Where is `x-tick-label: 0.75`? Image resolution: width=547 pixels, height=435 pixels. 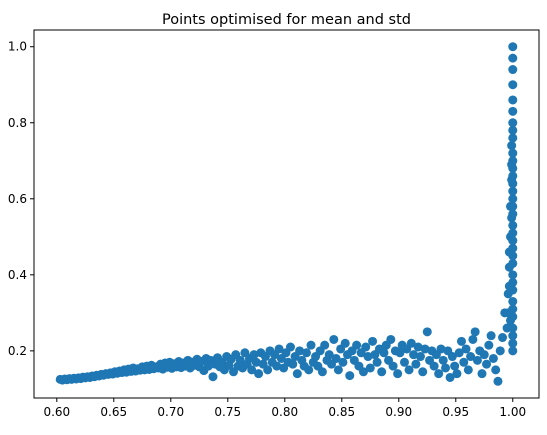
x-tick-label: 0.75 is located at coordinates (227, 412).